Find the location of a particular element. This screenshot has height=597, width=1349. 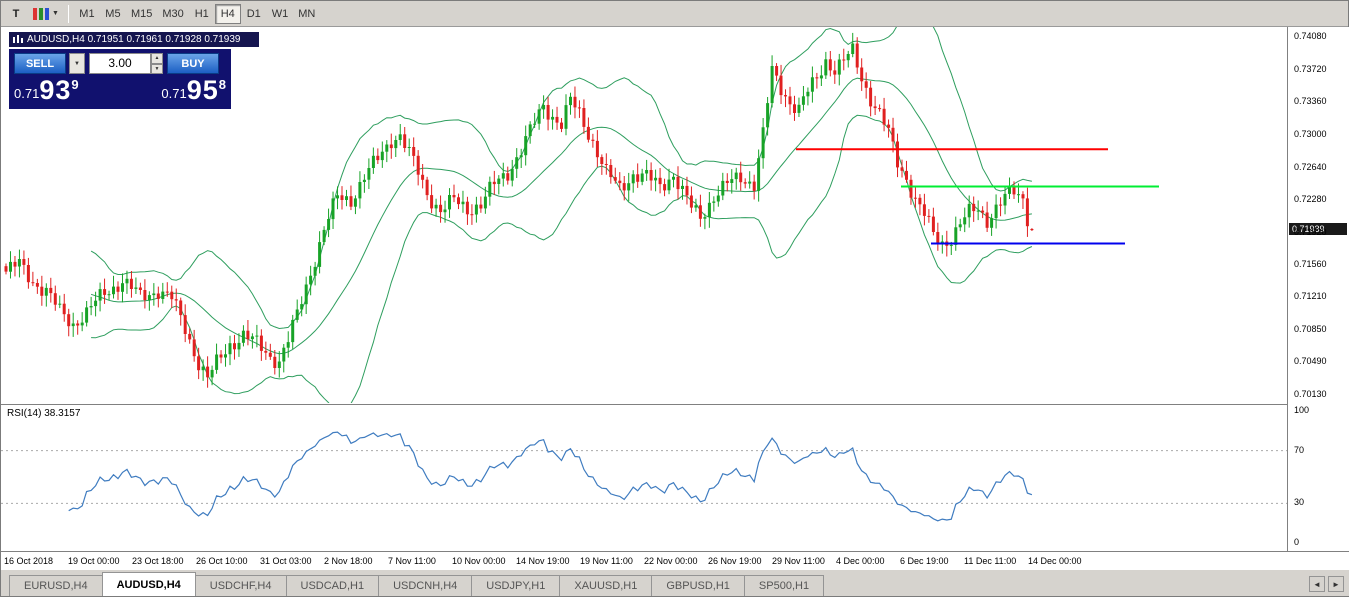

sell-button: SELL is located at coordinates (40, 63).